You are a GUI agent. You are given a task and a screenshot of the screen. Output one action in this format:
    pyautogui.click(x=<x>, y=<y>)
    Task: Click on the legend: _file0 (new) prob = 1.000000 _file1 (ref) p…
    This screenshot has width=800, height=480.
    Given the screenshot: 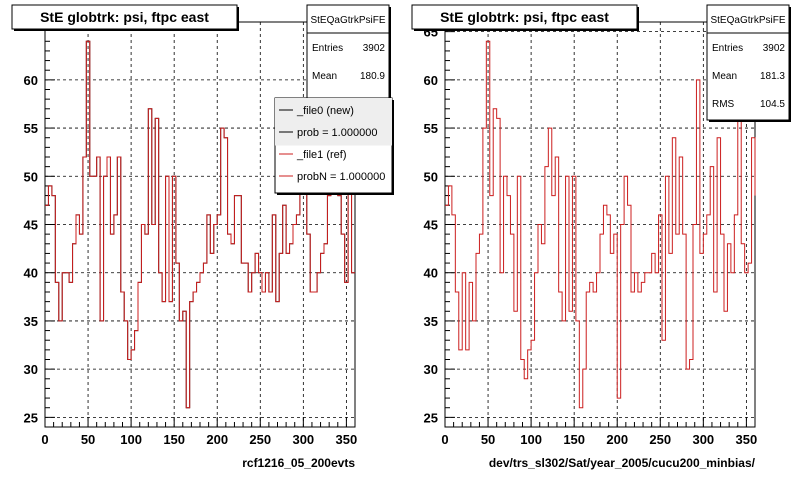 What is the action you would take?
    pyautogui.click(x=334, y=146)
    